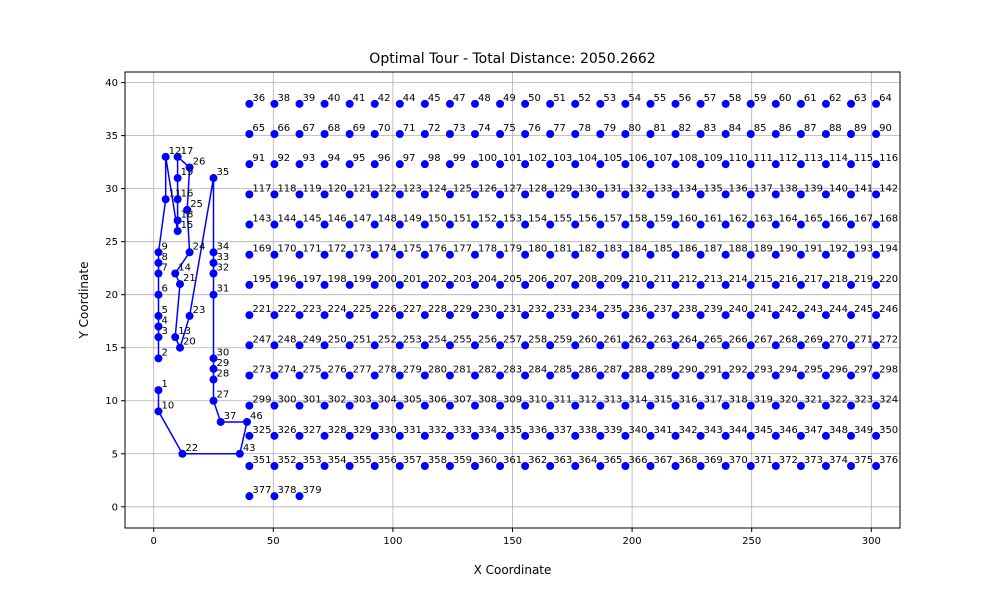 The image size is (1000, 600). I want to click on extra-point-label: 326, so click(286, 430).